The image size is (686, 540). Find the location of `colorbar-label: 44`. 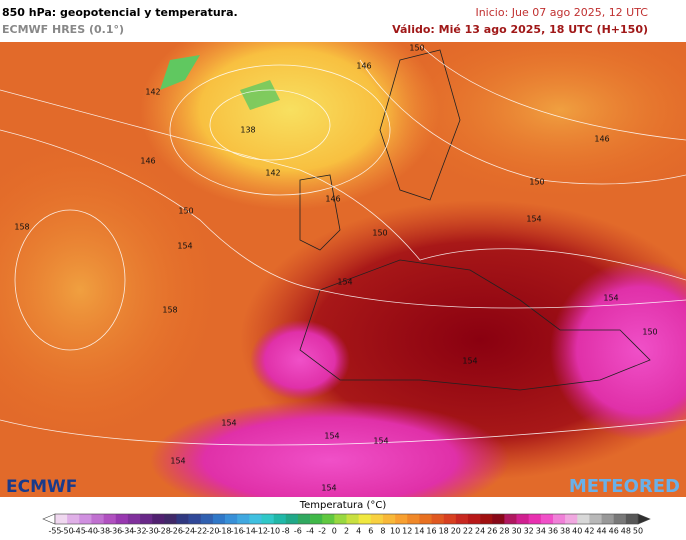

colorbar-label: 44 is located at coordinates (601, 531).